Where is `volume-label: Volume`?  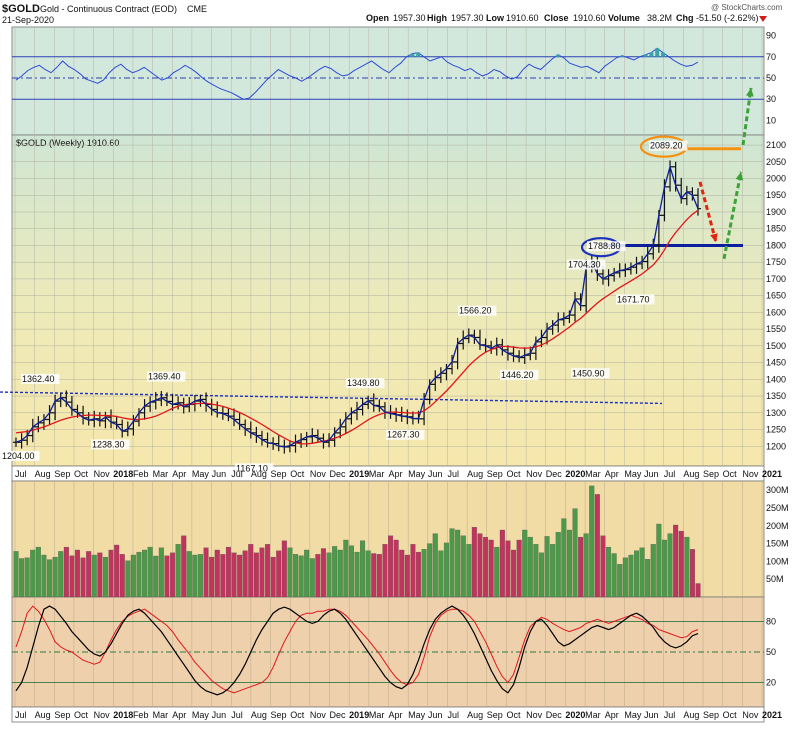
volume-label: Volume is located at coordinates (624, 18).